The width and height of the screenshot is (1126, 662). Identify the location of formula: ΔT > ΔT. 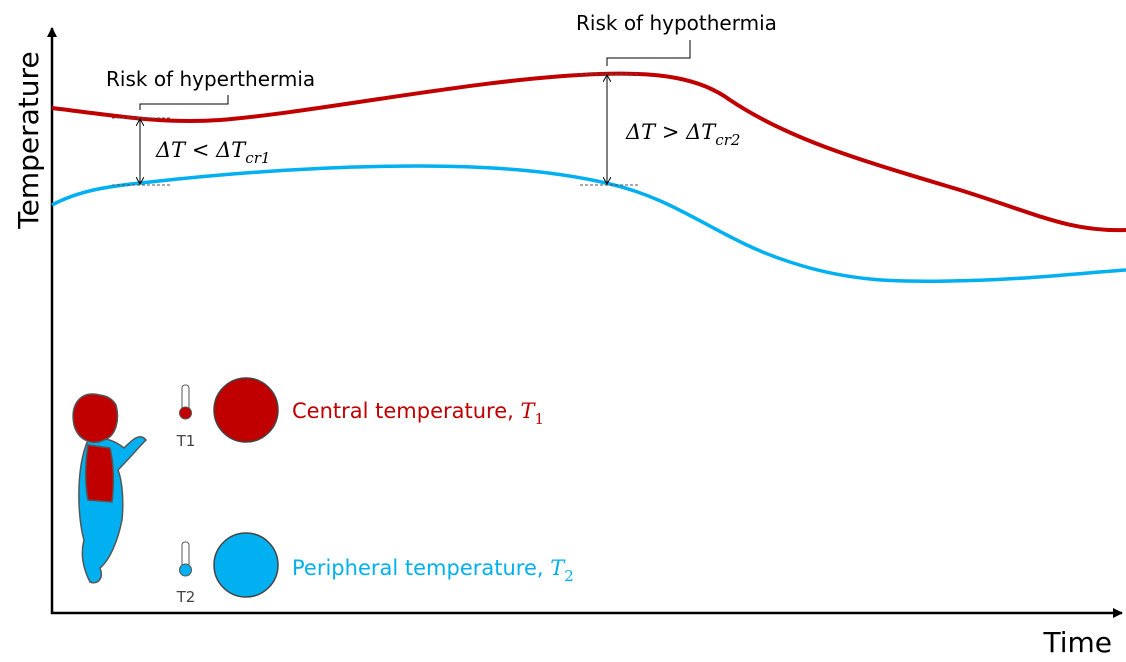
(671, 132).